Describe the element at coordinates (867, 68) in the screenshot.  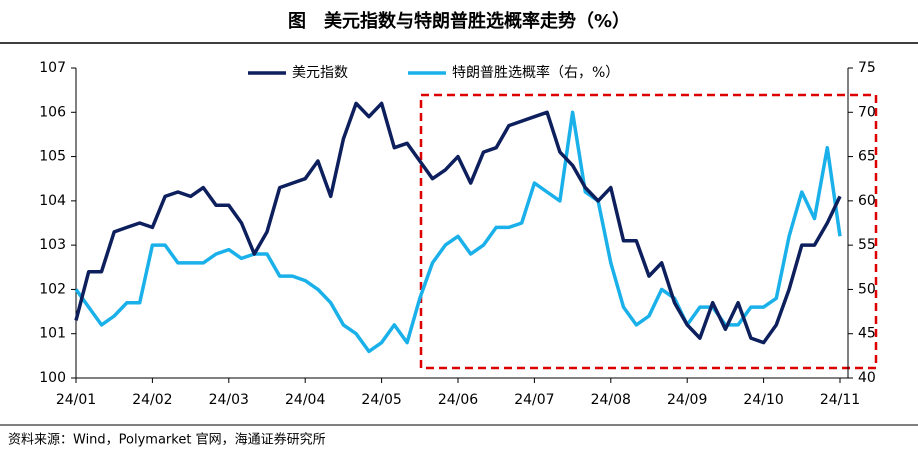
I see `y2-tick-label: 75` at that location.